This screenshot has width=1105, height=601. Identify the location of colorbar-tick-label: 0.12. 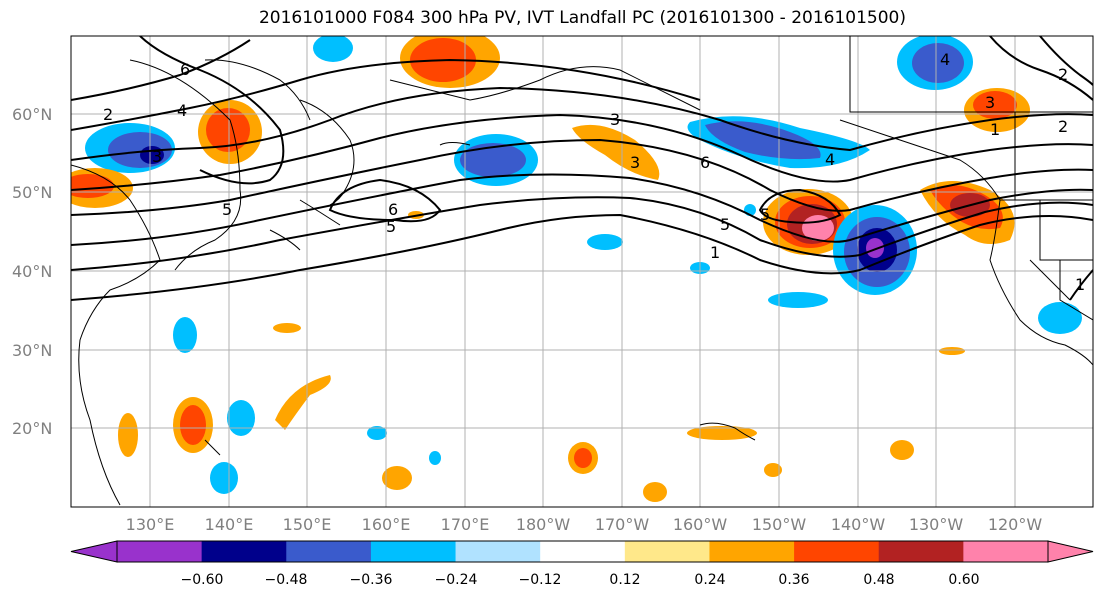
(625, 580).